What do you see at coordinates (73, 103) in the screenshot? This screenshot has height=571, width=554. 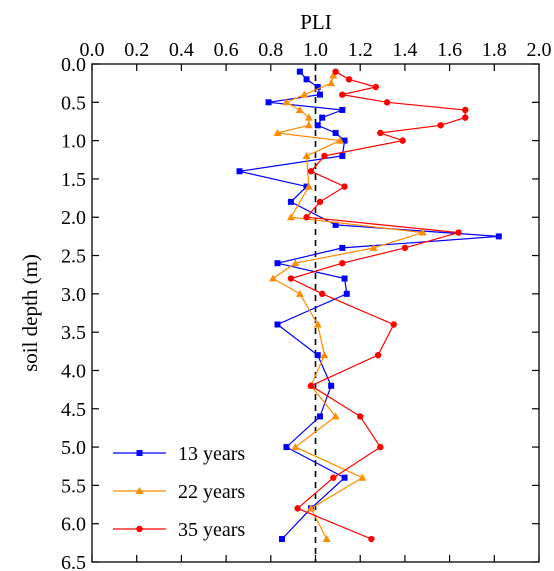 I see `y-tick-label: 0.5` at bounding box center [73, 103].